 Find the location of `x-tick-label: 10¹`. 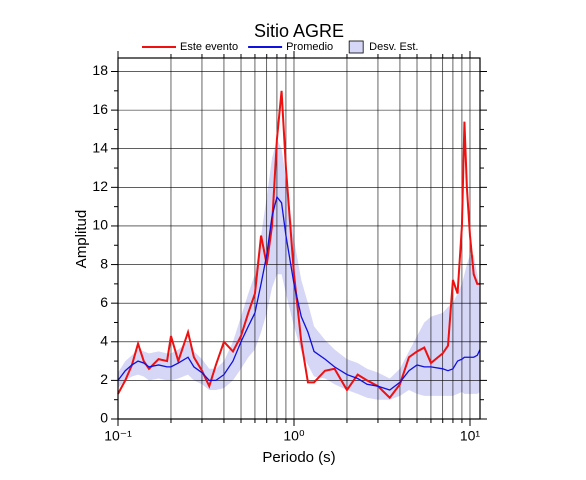

x-tick-label: 10¹ is located at coordinates (470, 436).